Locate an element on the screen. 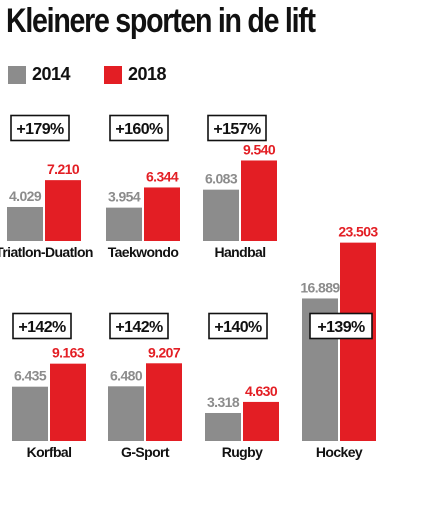 The height and width of the screenshot is (513, 431). growth-box-rugby is located at coordinates (238, 326).